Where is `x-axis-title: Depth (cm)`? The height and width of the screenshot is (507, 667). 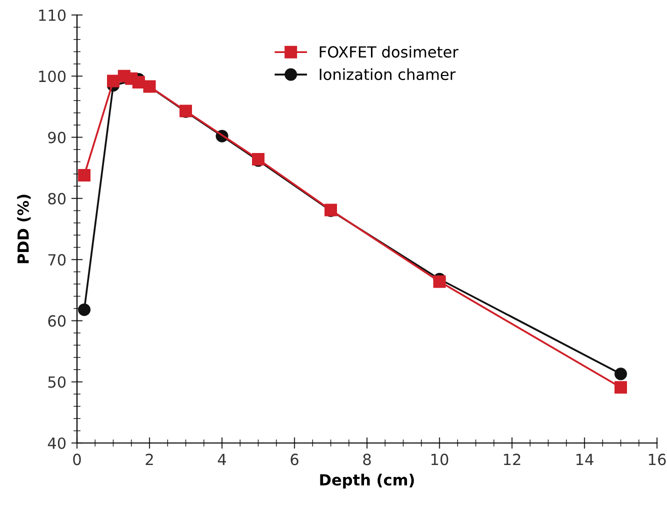 x-axis-title: Depth (cm) is located at coordinates (367, 481).